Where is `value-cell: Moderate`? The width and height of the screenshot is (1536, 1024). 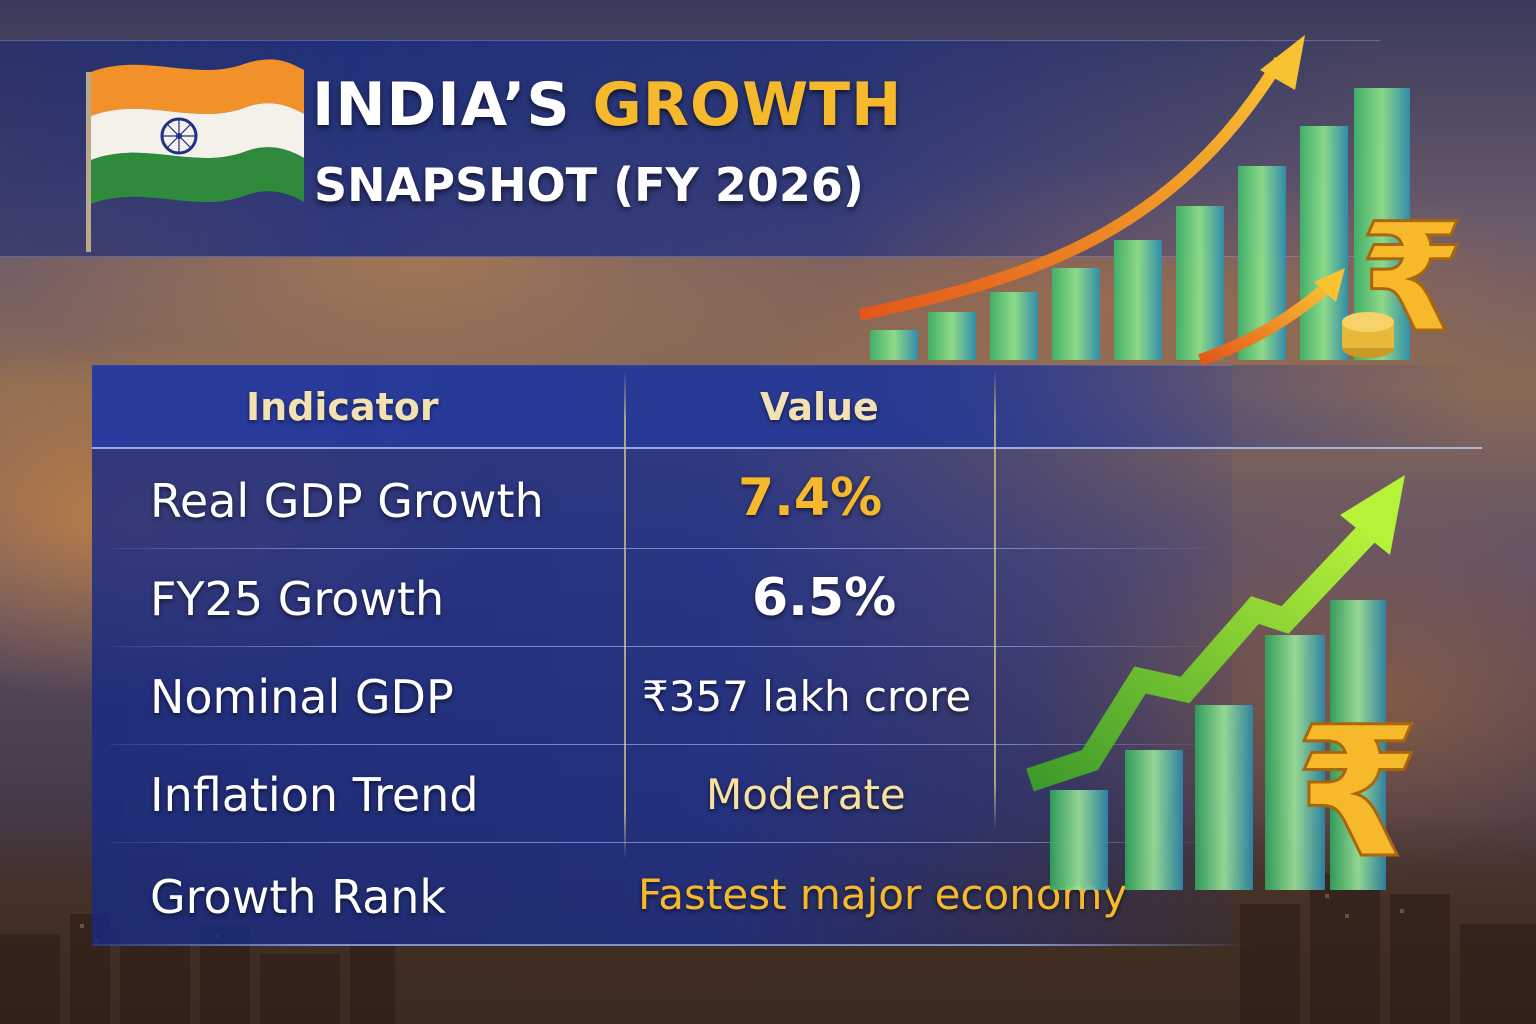 value-cell: Moderate is located at coordinates (806, 794).